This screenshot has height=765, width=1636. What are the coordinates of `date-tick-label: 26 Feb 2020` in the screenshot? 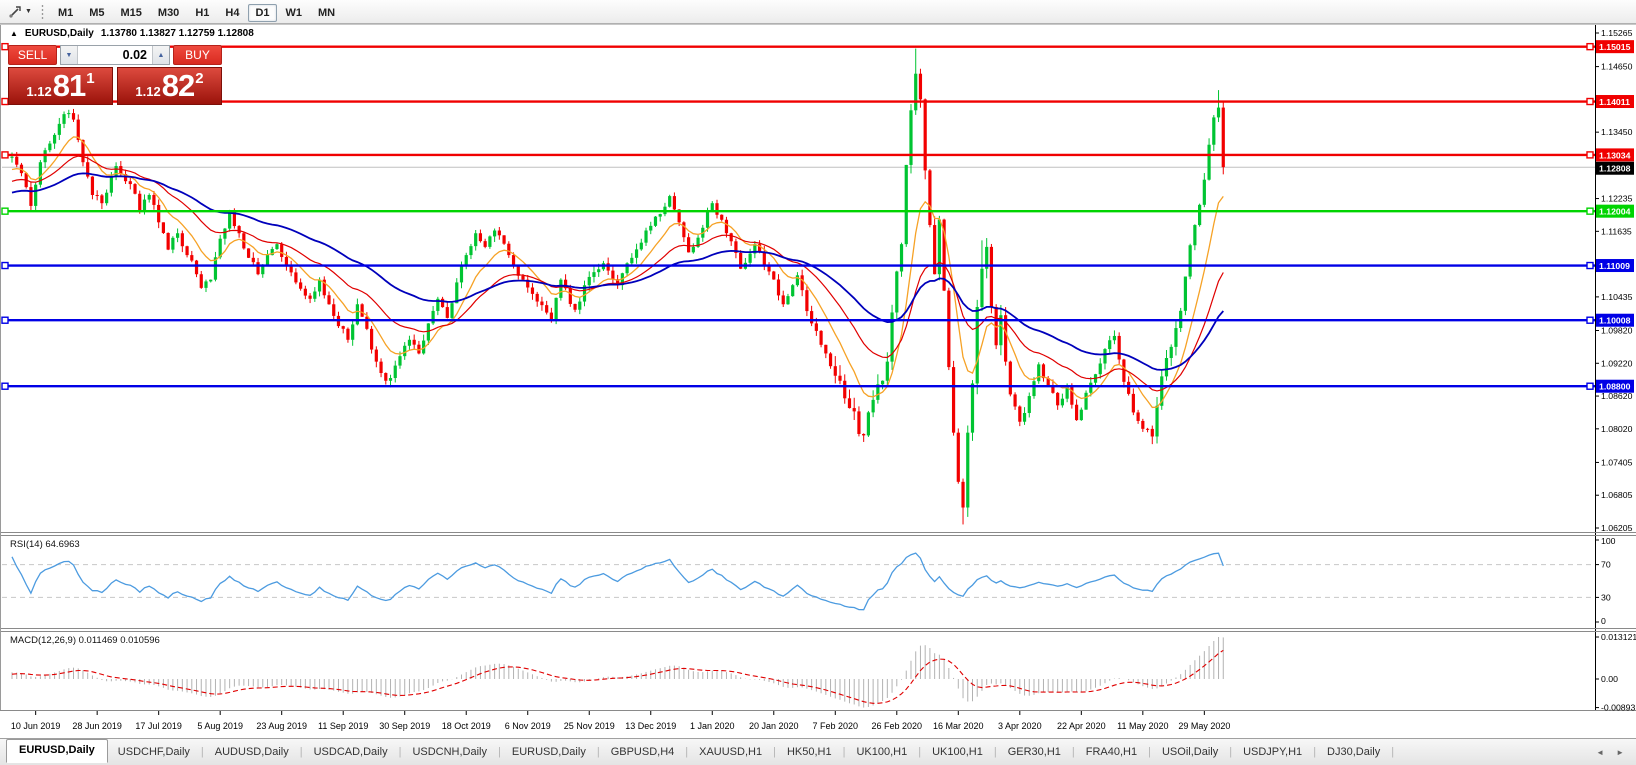 It's located at (897, 726).